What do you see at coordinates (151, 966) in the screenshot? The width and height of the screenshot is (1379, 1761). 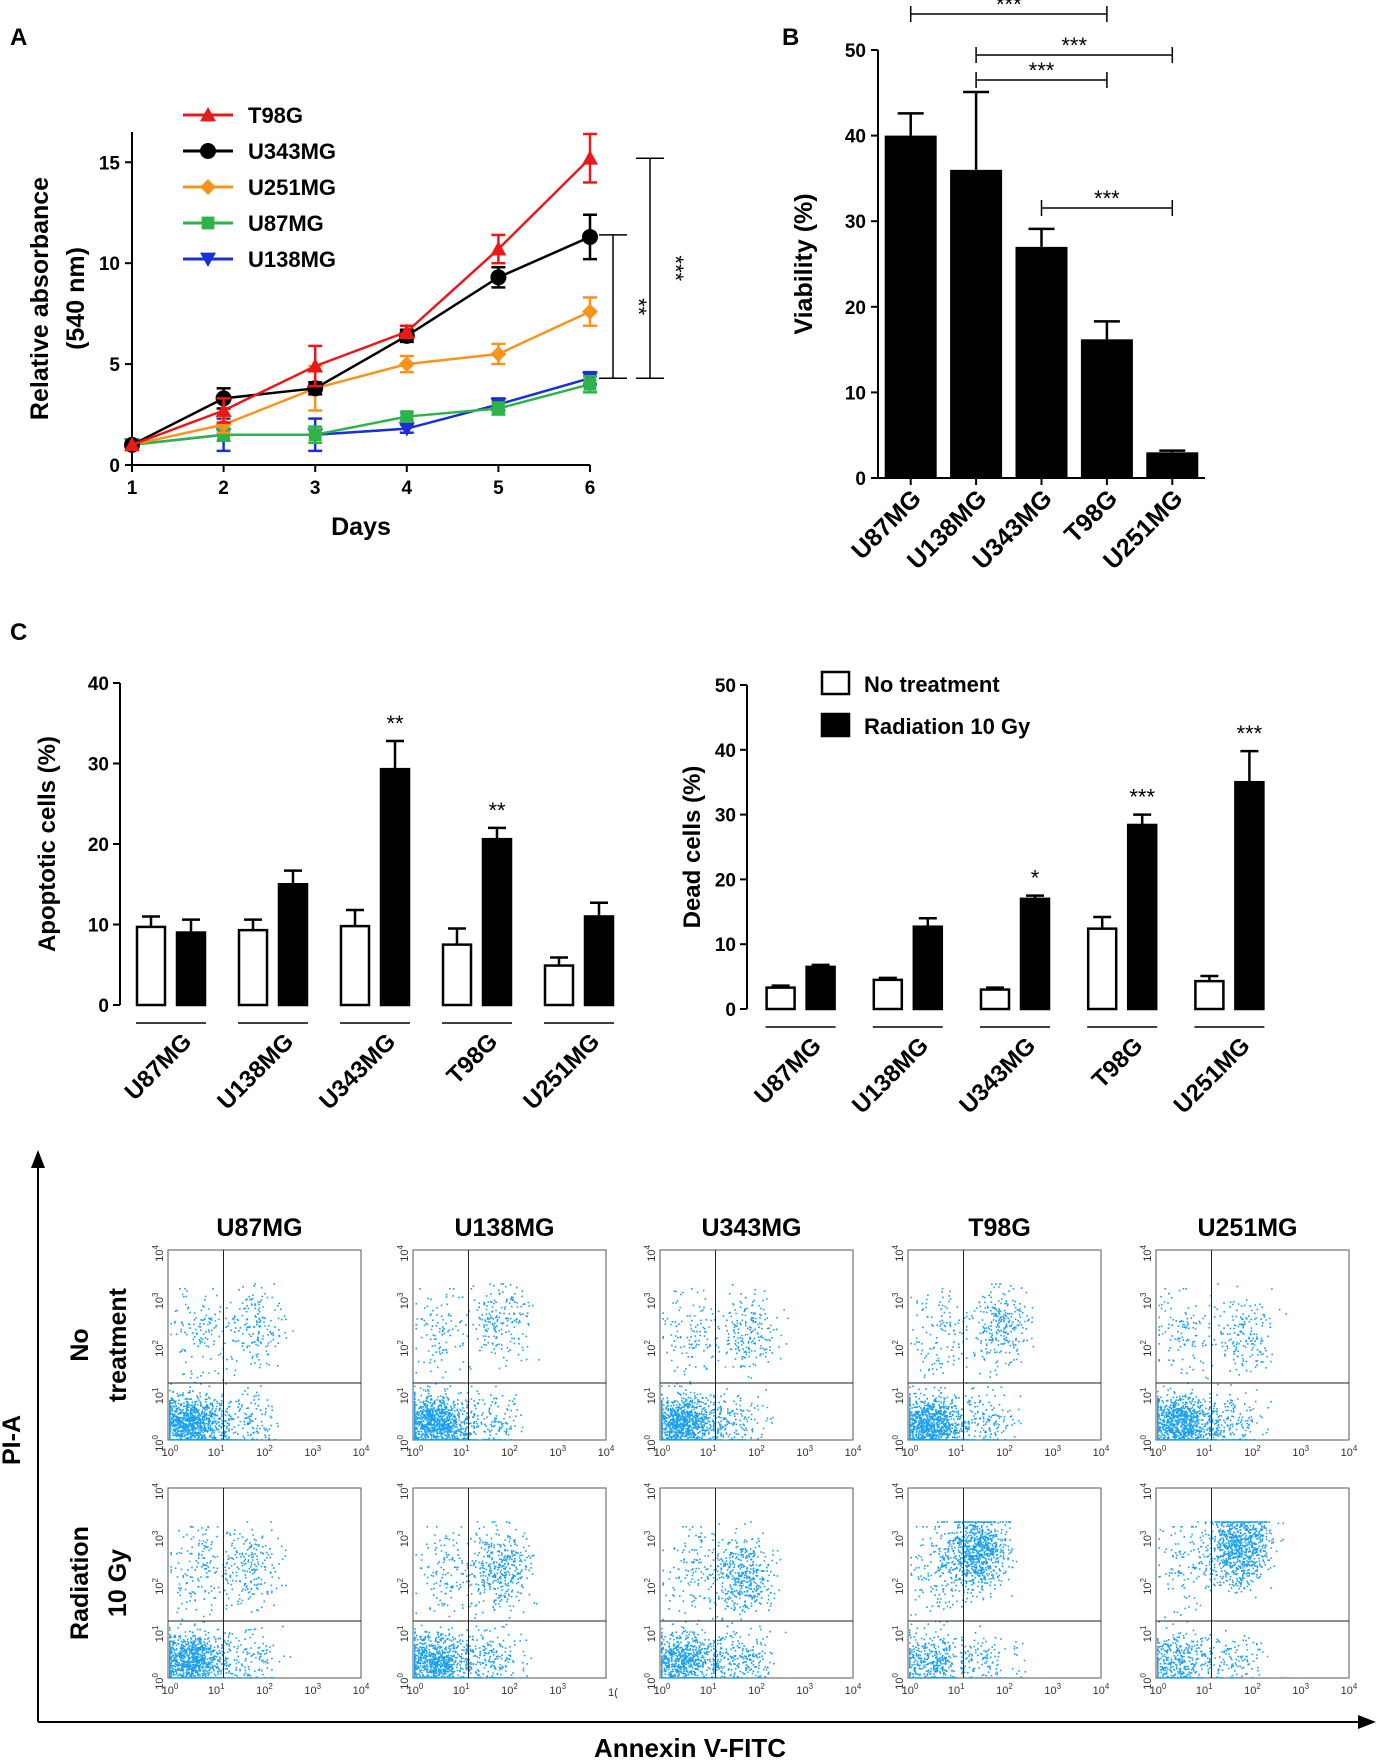 I see `bar-no-treatment-u87mg` at bounding box center [151, 966].